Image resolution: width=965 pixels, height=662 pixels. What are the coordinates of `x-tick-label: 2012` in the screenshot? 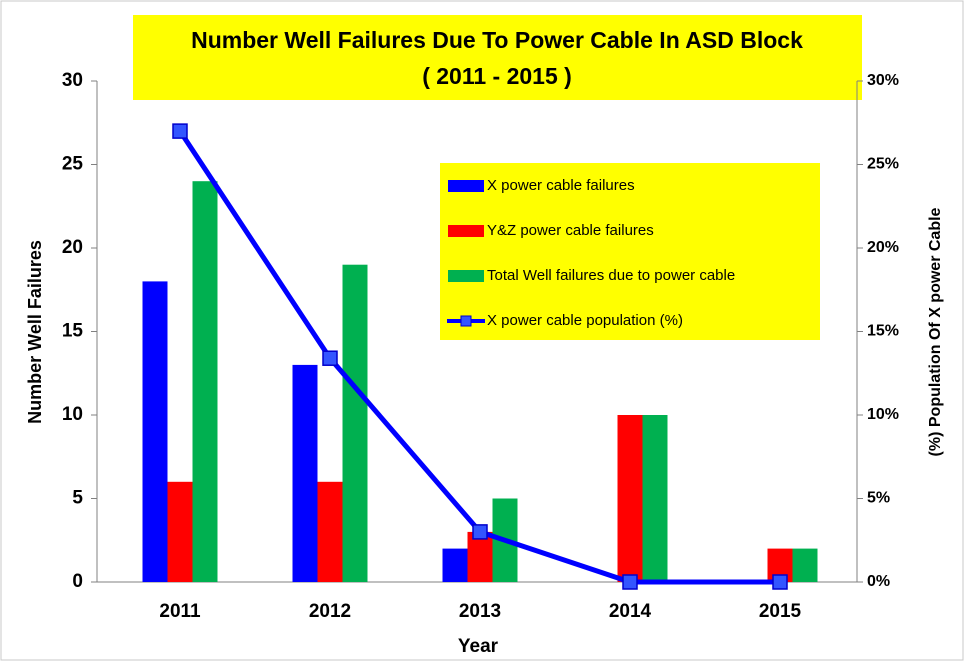 It's located at (330, 611).